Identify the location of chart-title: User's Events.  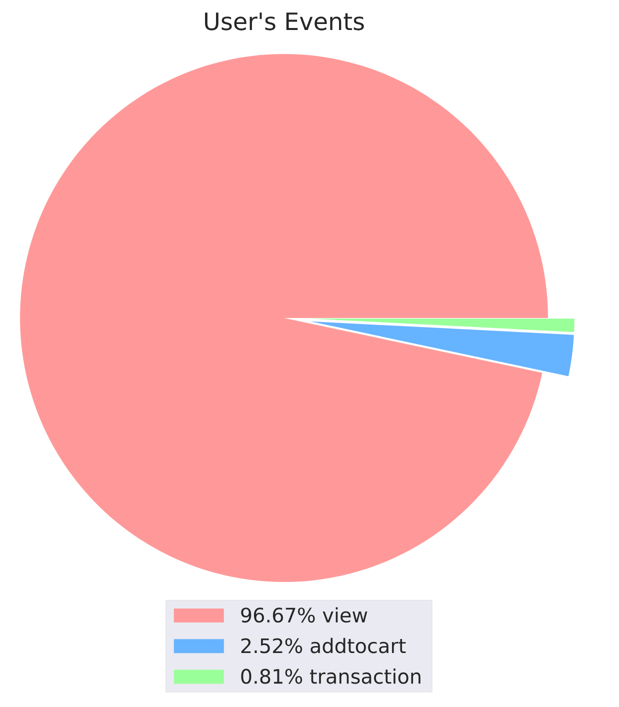
(284, 21).